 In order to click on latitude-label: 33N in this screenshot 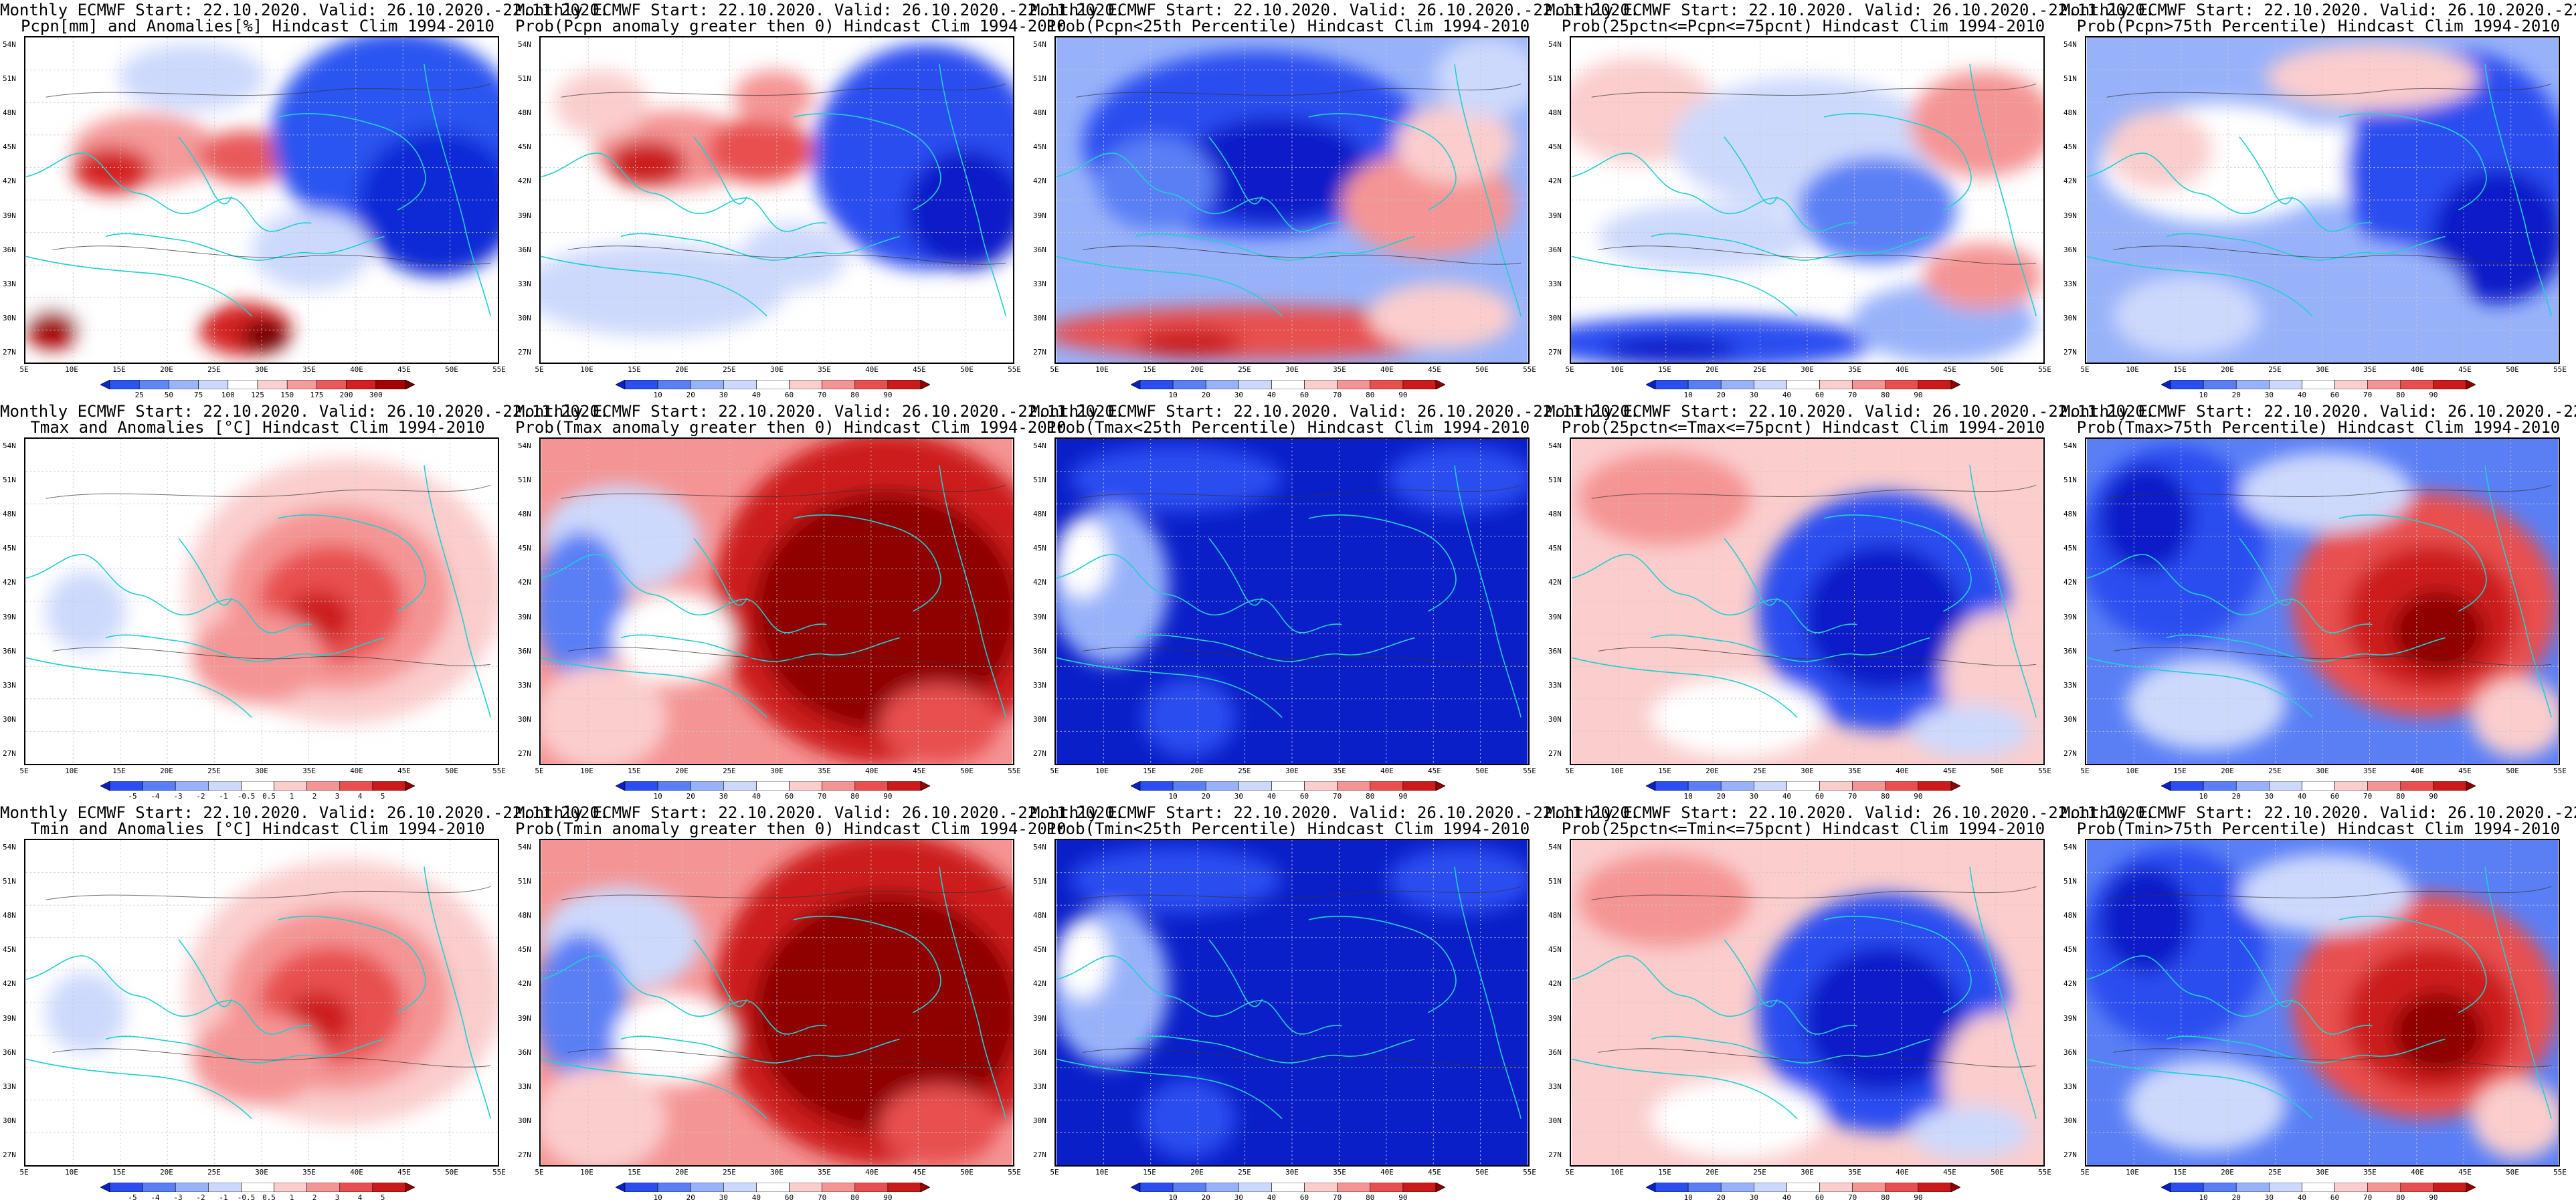, I will do `click(1555, 283)`.